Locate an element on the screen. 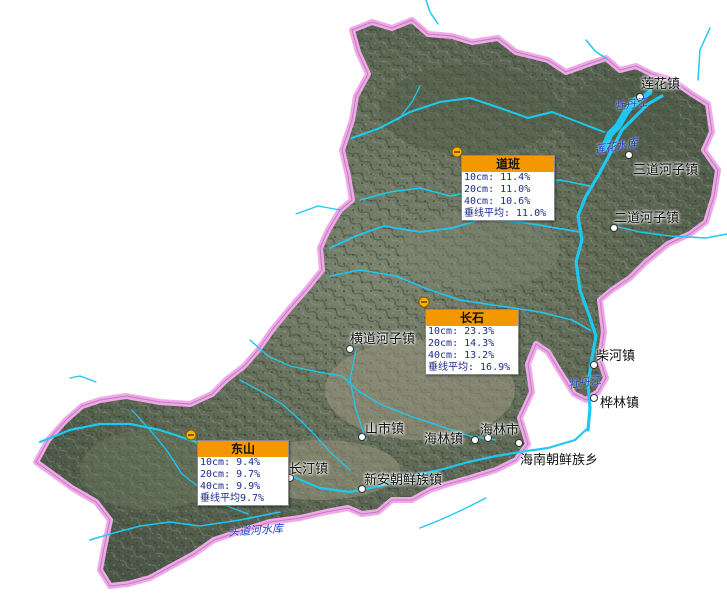 This screenshot has height=598, width=727. station-icon-changshi is located at coordinates (424, 302).